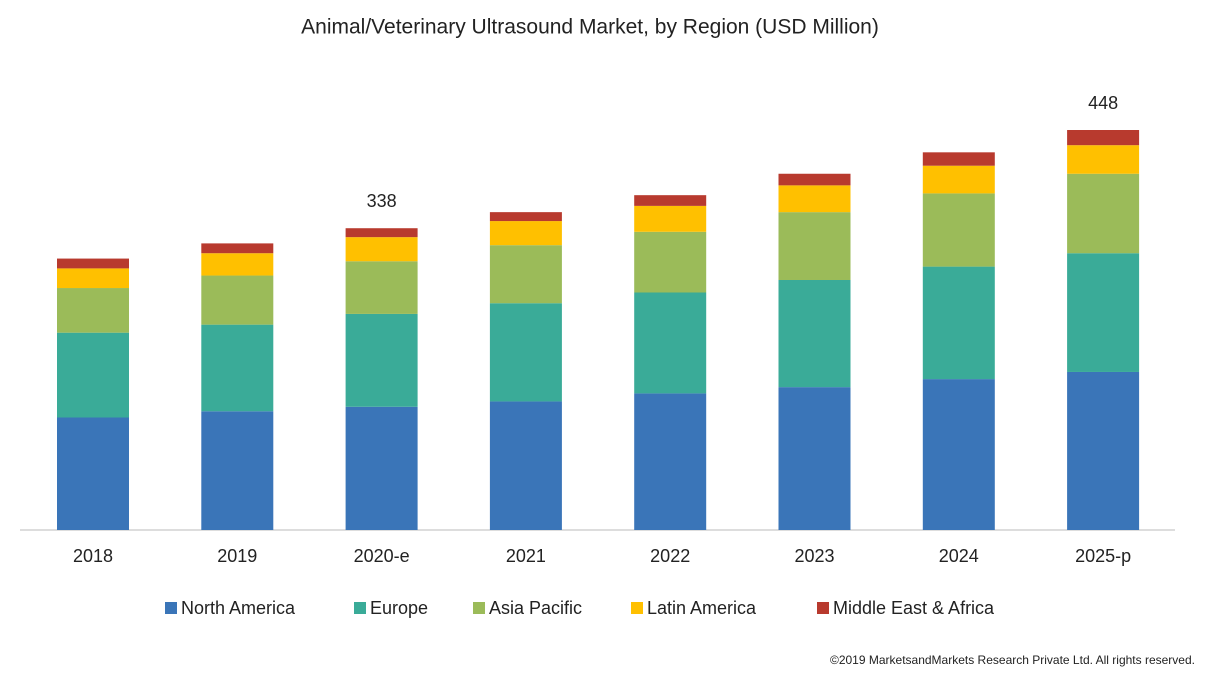 The width and height of the screenshot is (1210, 675). I want to click on legend-label: Latin America, so click(702, 608).